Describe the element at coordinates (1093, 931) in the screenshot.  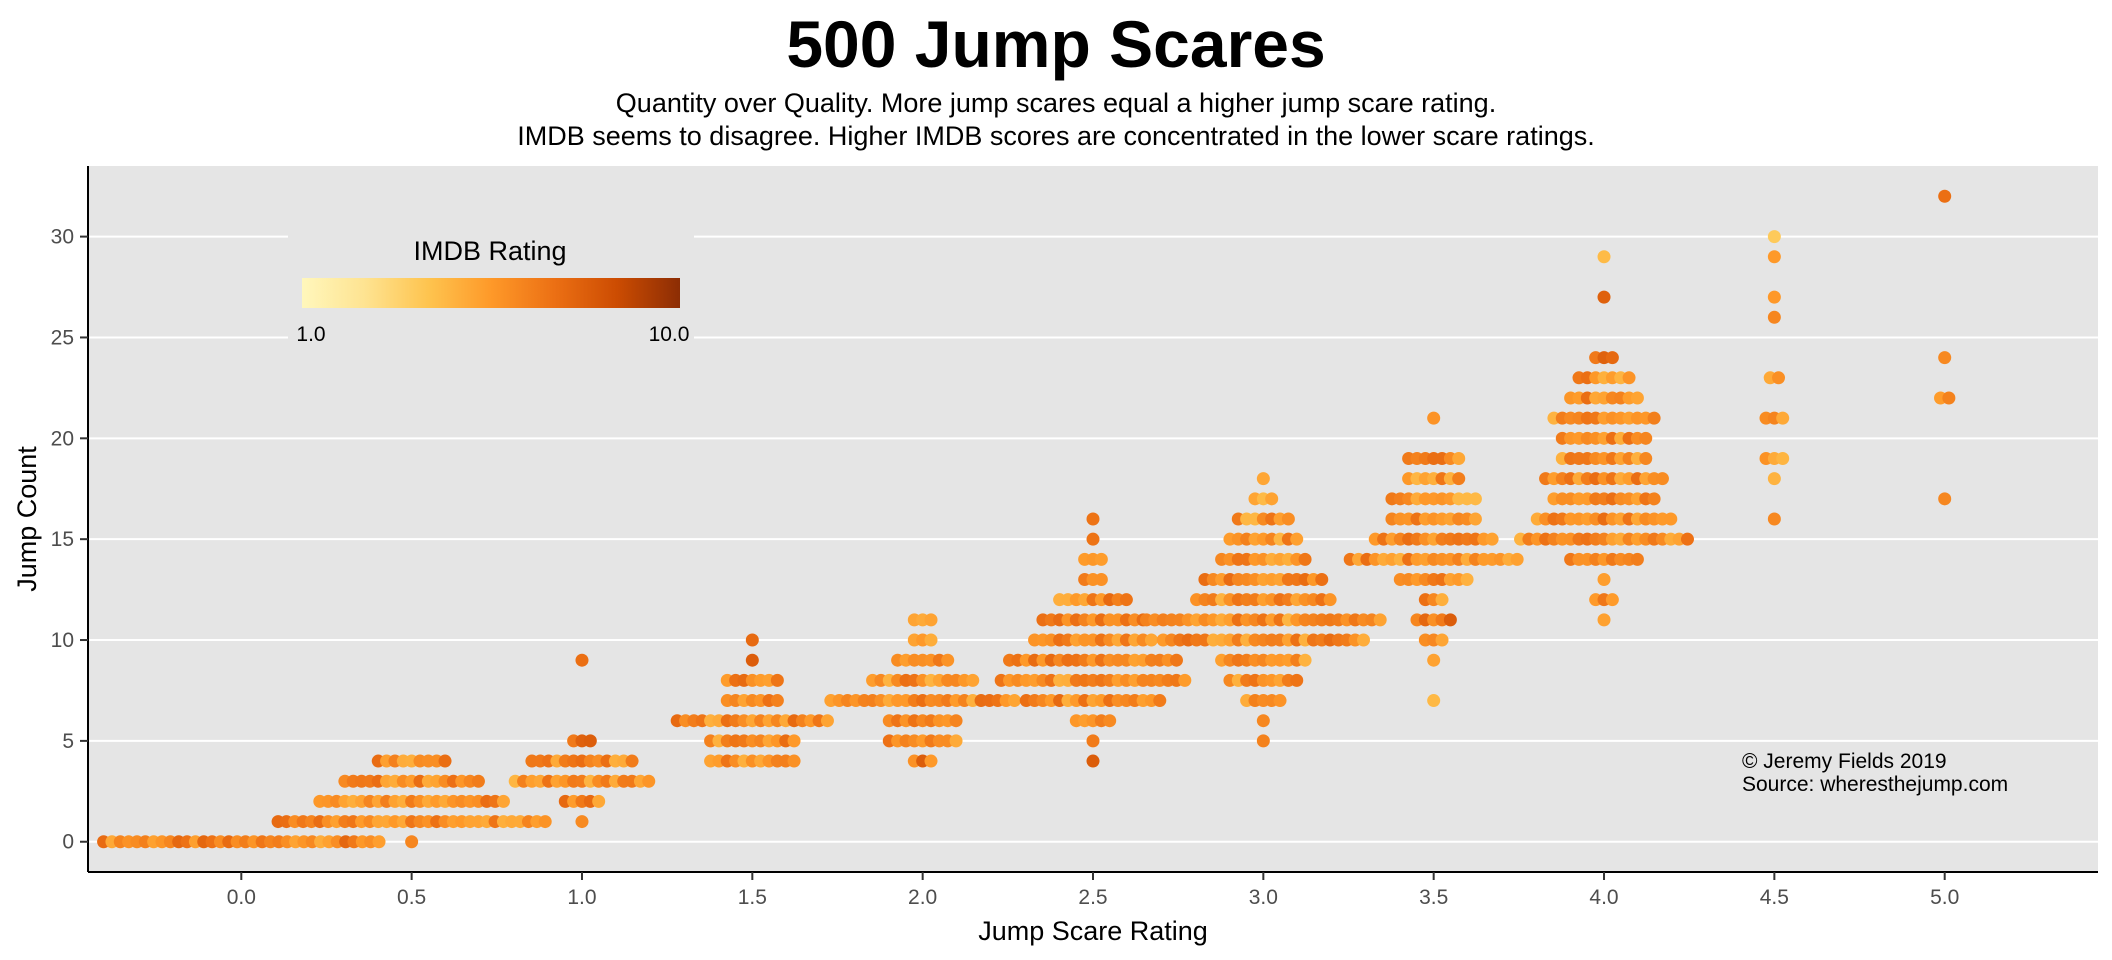
I see `x-axis-title: Jump Scare Rating` at that location.